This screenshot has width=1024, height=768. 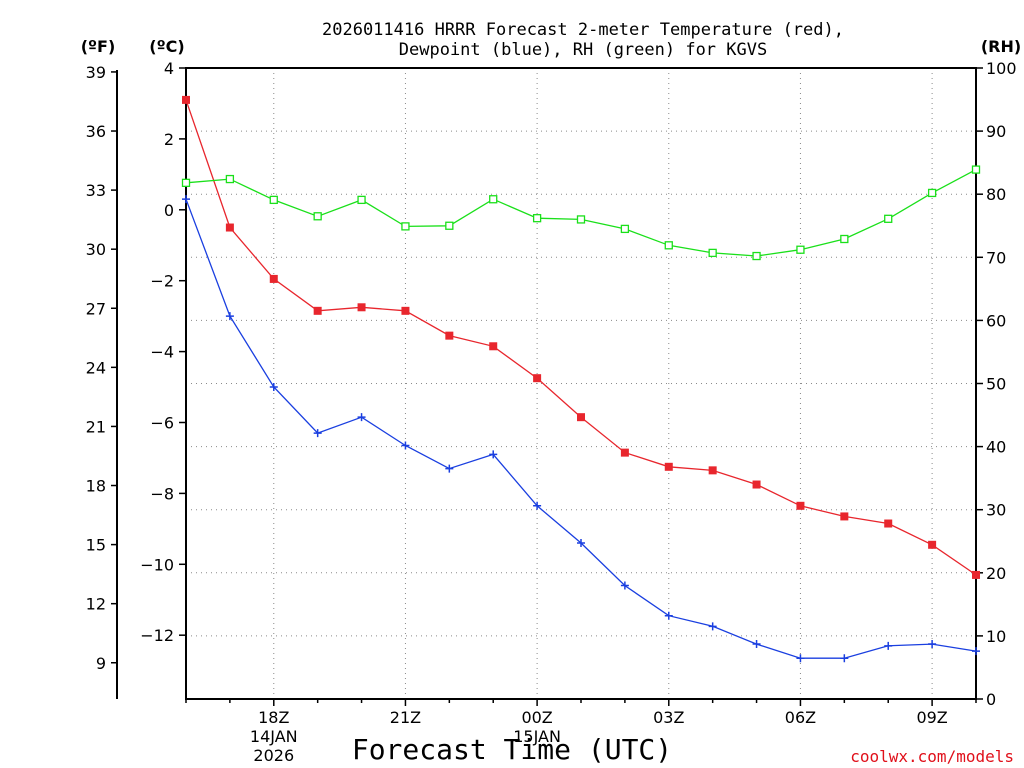 I want to click on fahrenheit-tick-label: 18, so click(x=96, y=486).